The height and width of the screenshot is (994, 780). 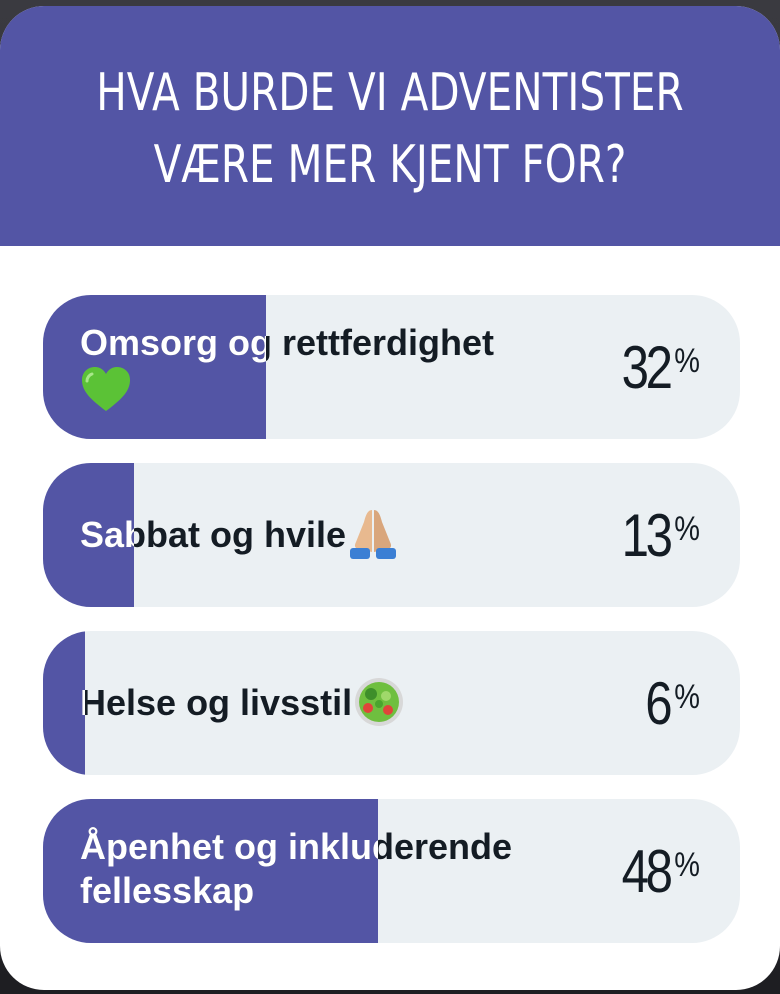 I want to click on option-text: Omsorg og rettferdighet, so click(x=287, y=342).